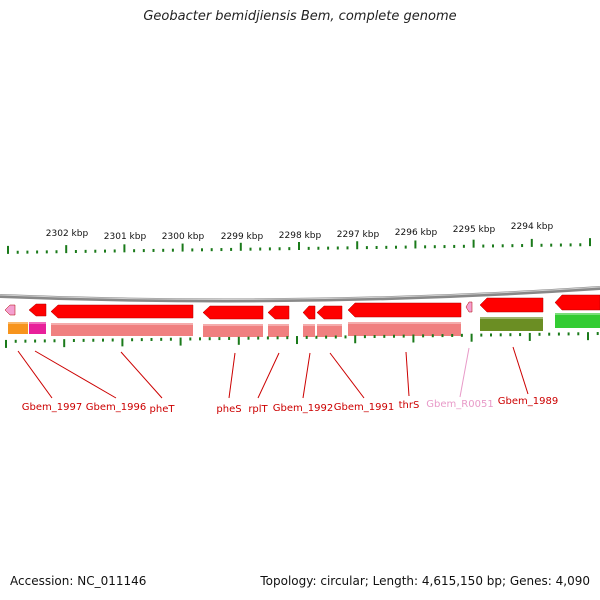 This screenshot has height=600, width=600. What do you see at coordinates (278, 312) in the screenshot?
I see `cds-arrow-rplT` at bounding box center [278, 312].